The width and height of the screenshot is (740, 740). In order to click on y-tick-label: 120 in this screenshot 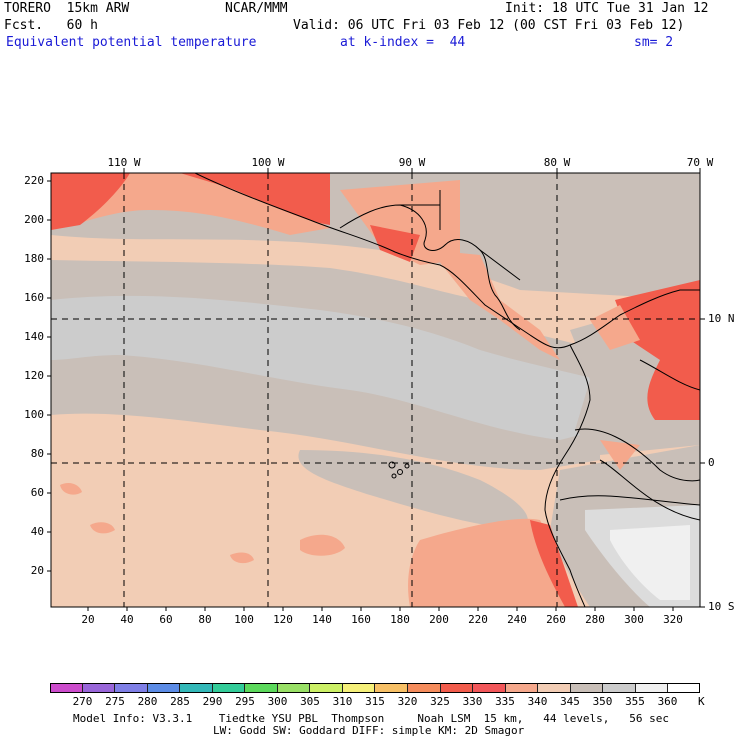, I will do `click(34, 375)`.